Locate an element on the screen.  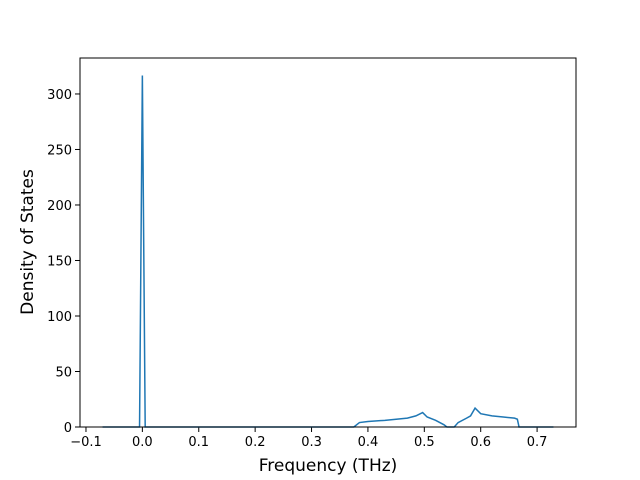
x-axis-label: Frequency (THz) is located at coordinates (328, 466).